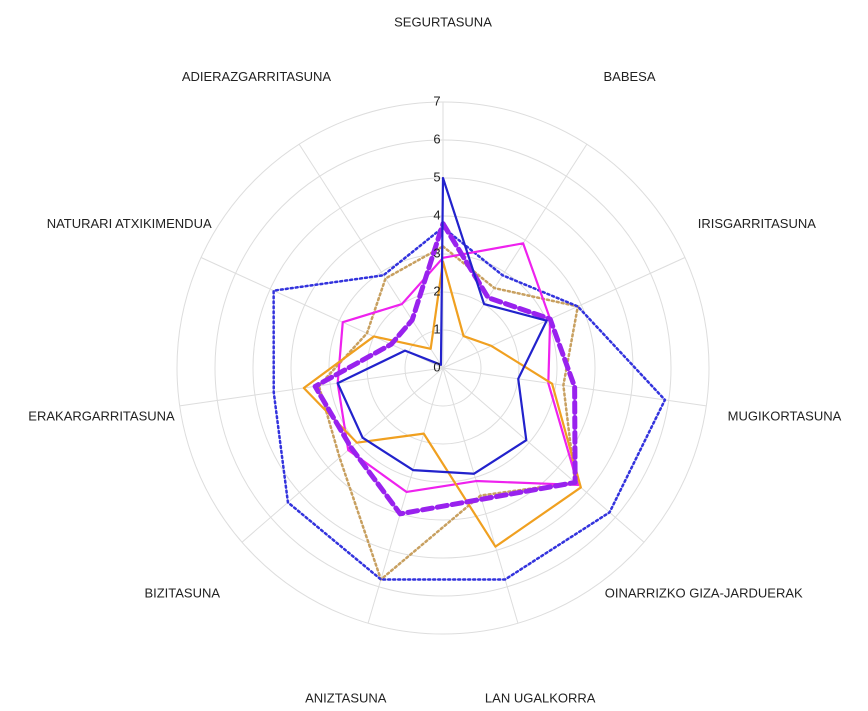 This screenshot has width=868, height=711. I want to click on category-label: BABESA, so click(630, 76).